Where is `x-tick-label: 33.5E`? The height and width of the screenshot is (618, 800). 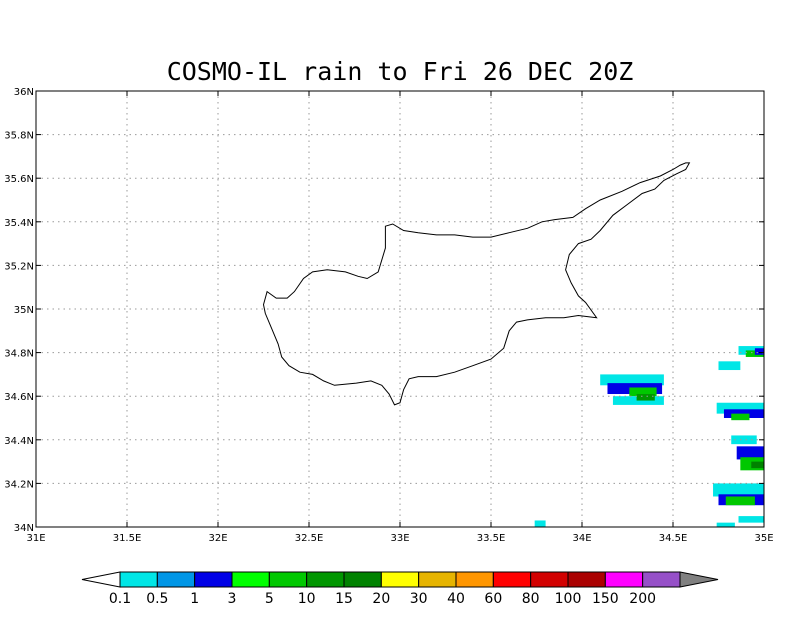
x-tick-label: 33.5E is located at coordinates (491, 538).